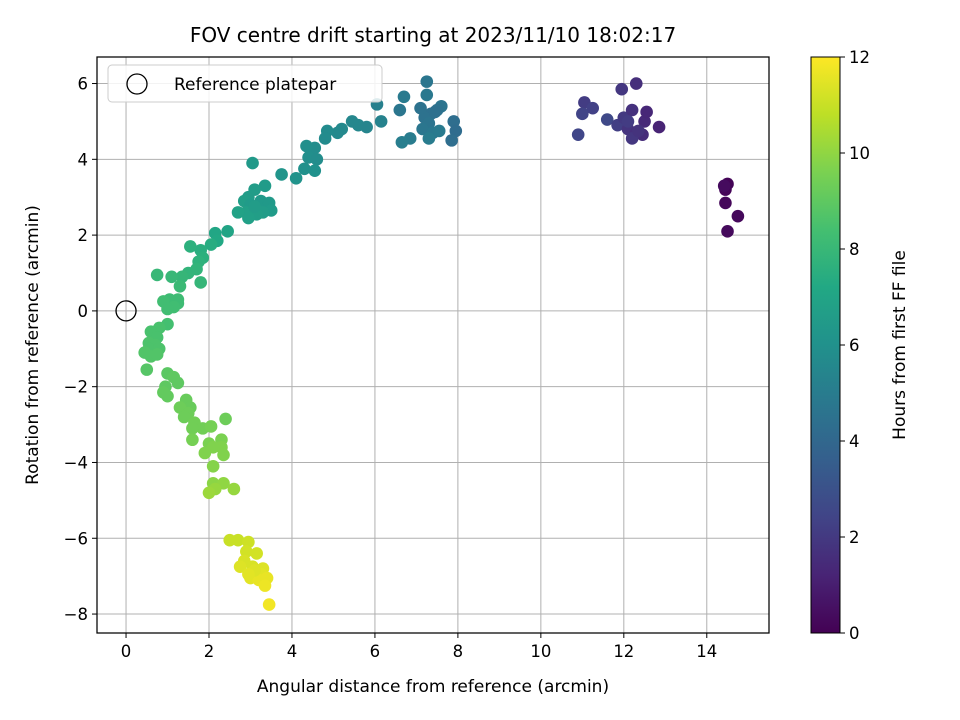 The height and width of the screenshot is (720, 960). I want to click on colorbar-tick-label: 10, so click(859, 153).